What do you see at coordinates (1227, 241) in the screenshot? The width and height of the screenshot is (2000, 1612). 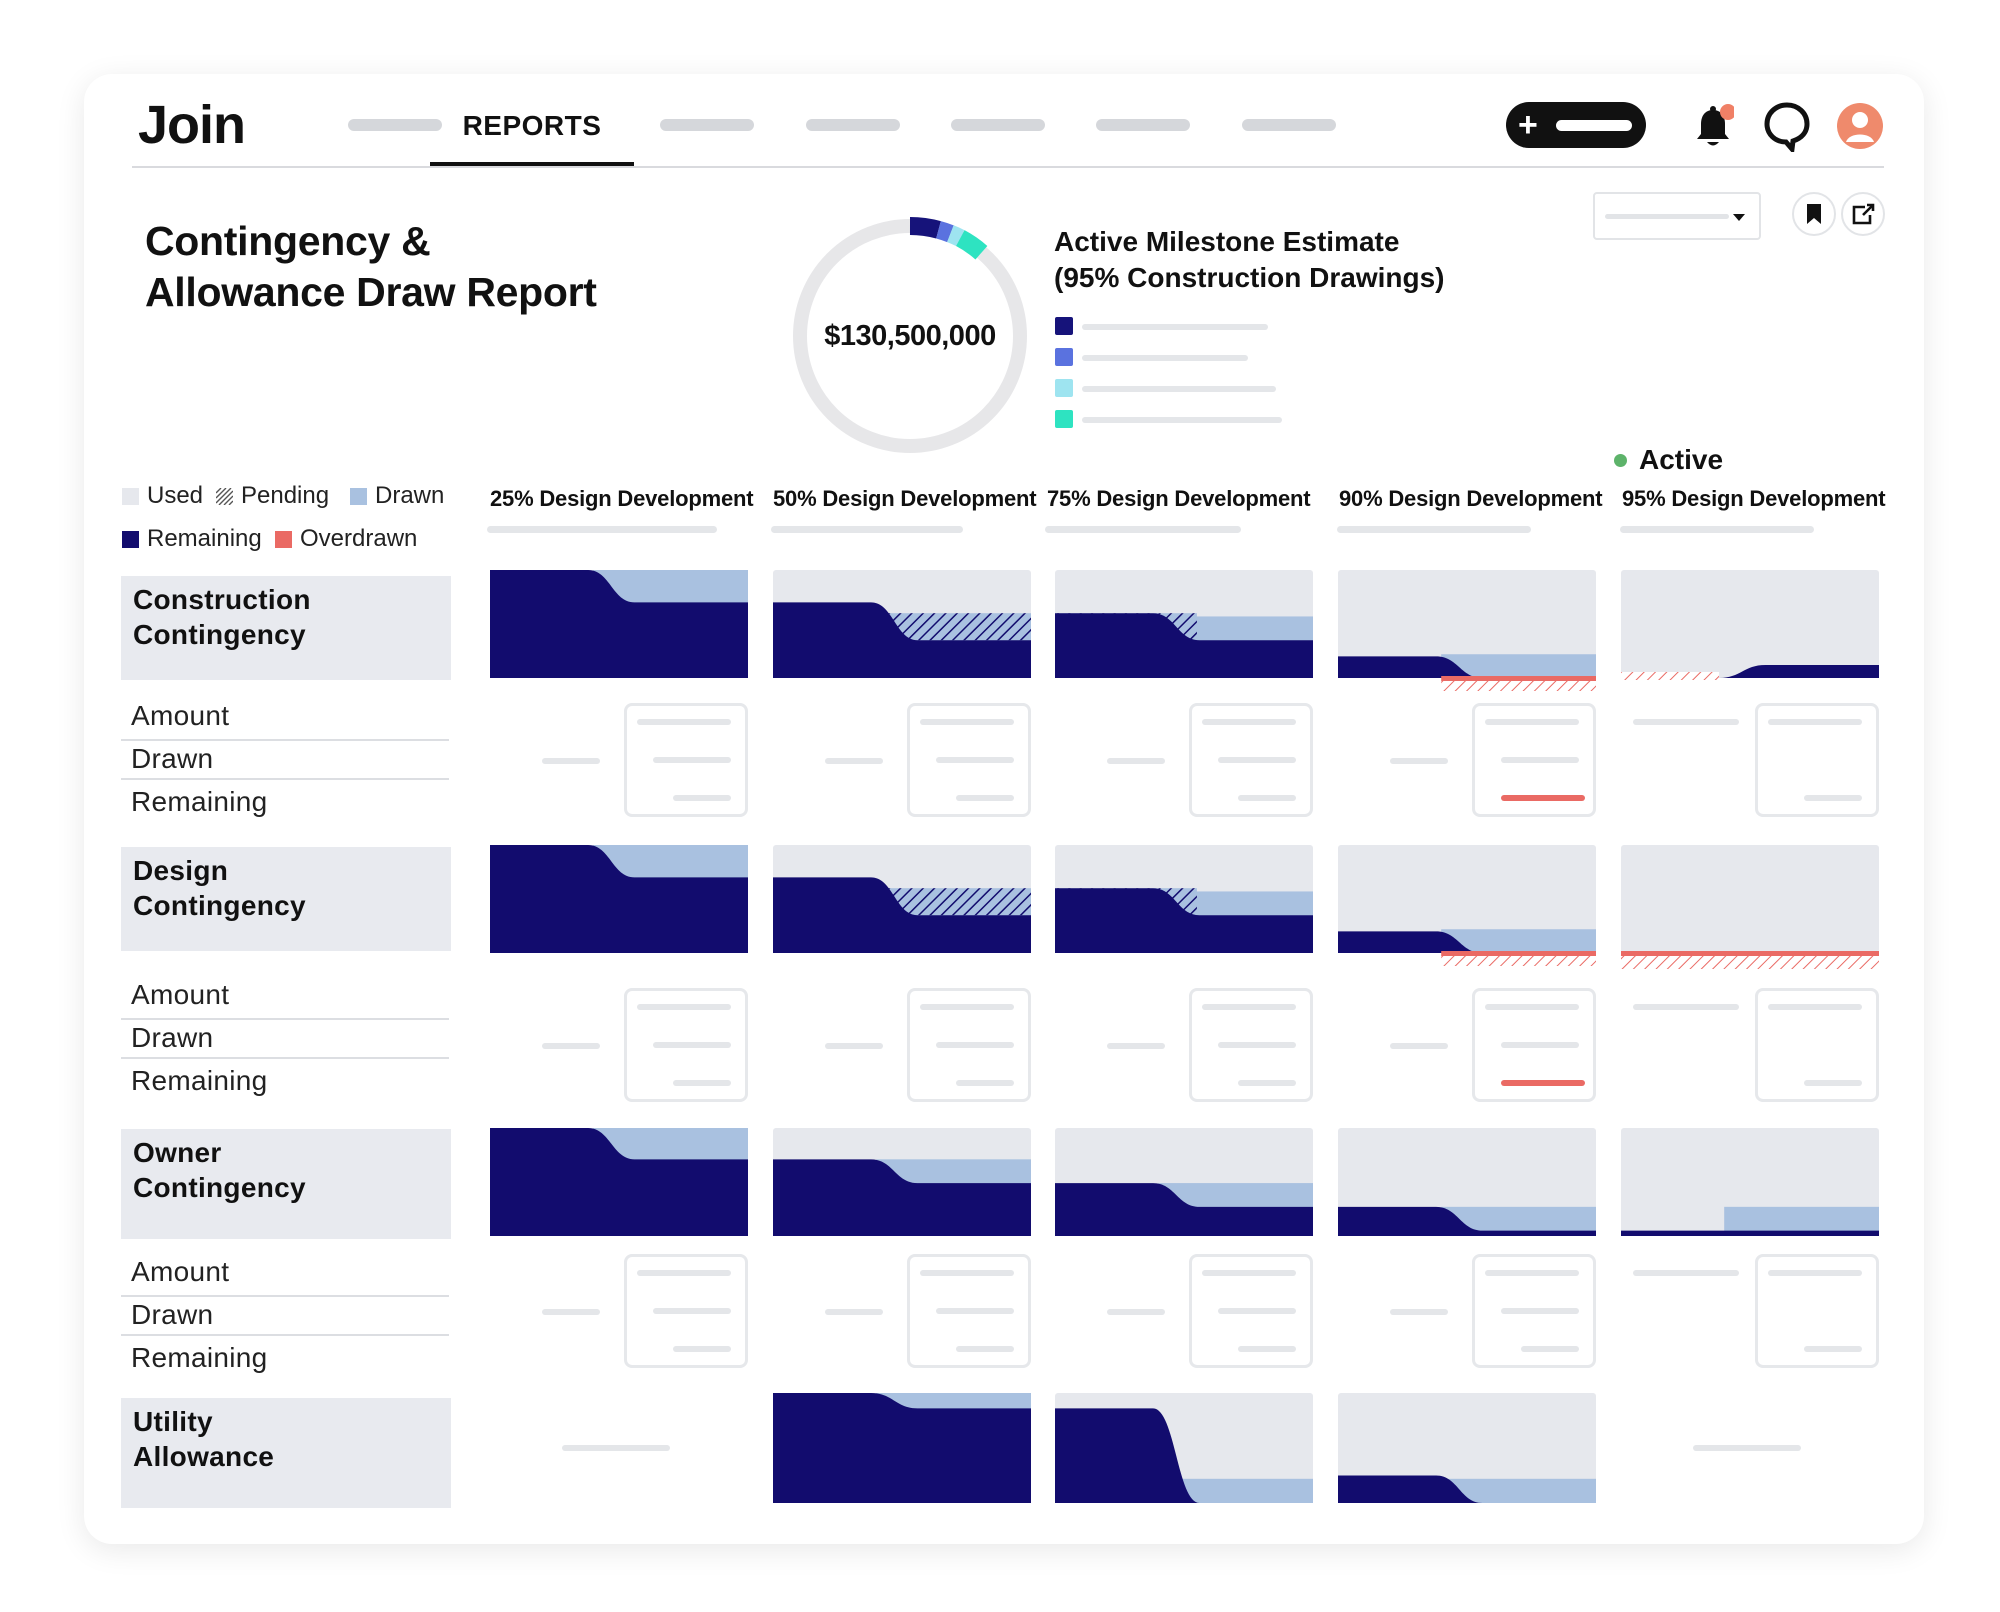 I see `milestone-title-line: Active Milestone Estimate` at bounding box center [1227, 241].